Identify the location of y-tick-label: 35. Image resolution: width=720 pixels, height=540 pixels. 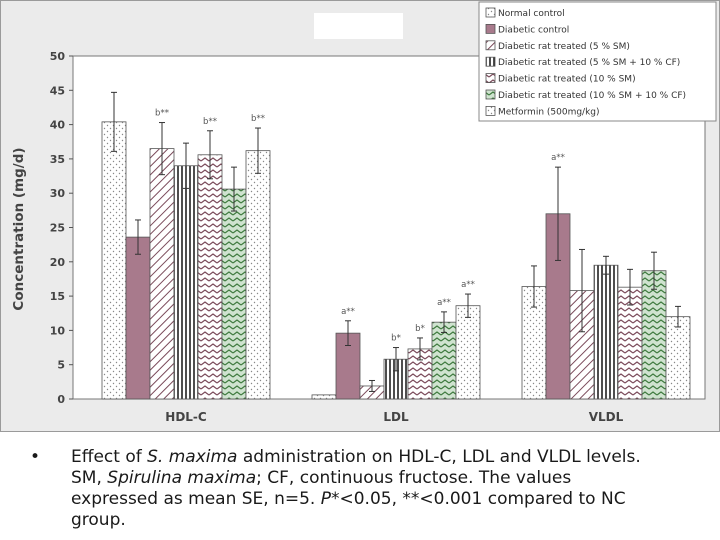
(57, 159).